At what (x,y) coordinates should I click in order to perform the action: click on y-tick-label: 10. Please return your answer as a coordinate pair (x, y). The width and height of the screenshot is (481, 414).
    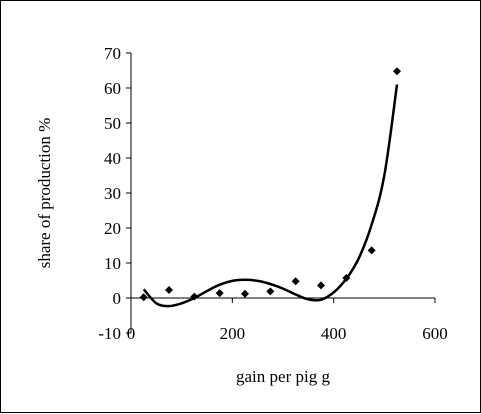
    Looking at the image, I should click on (112, 263).